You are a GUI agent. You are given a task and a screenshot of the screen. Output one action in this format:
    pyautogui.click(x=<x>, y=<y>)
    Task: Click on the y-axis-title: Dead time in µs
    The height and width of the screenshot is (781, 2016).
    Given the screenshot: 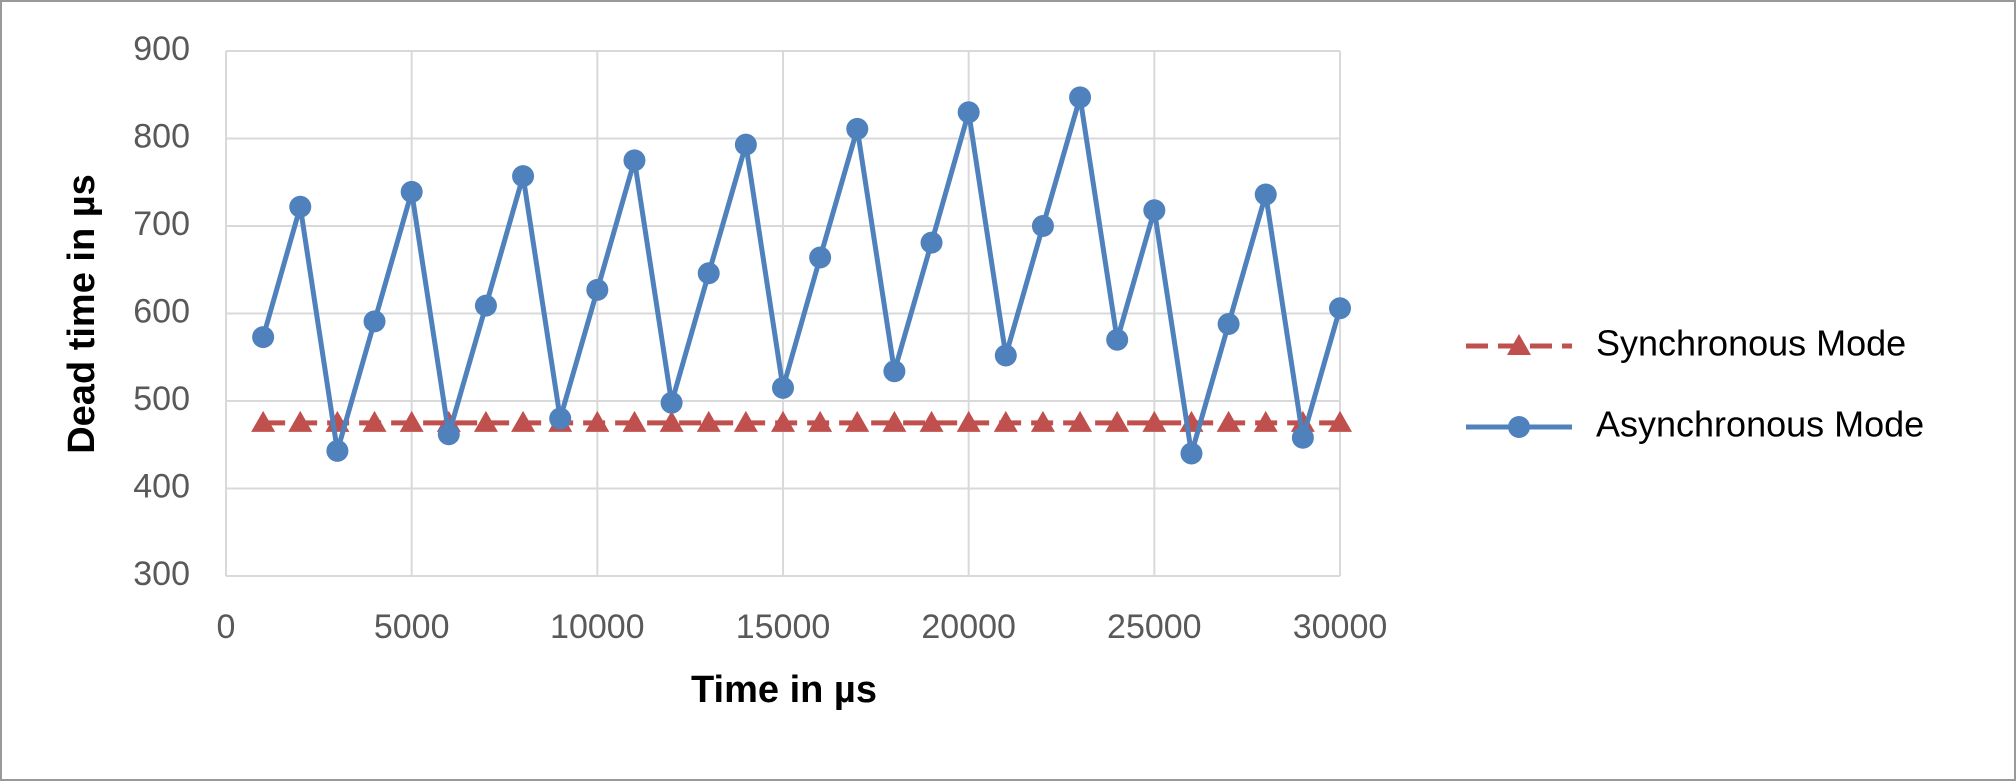 What is the action you would take?
    pyautogui.click(x=82, y=314)
    